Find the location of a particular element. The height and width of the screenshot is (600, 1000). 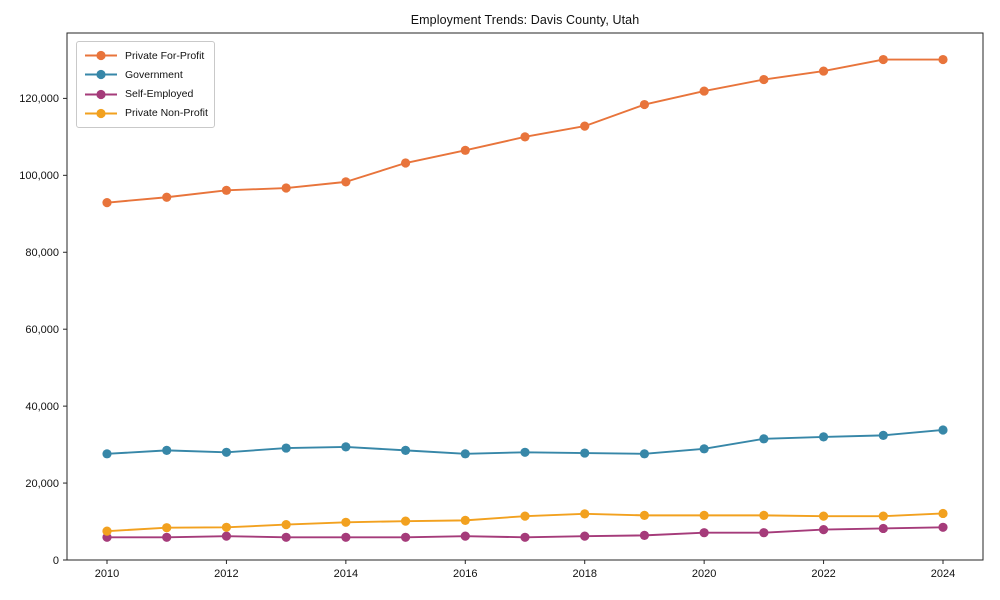

legend-label: Private For-Profit is located at coordinates (165, 55).